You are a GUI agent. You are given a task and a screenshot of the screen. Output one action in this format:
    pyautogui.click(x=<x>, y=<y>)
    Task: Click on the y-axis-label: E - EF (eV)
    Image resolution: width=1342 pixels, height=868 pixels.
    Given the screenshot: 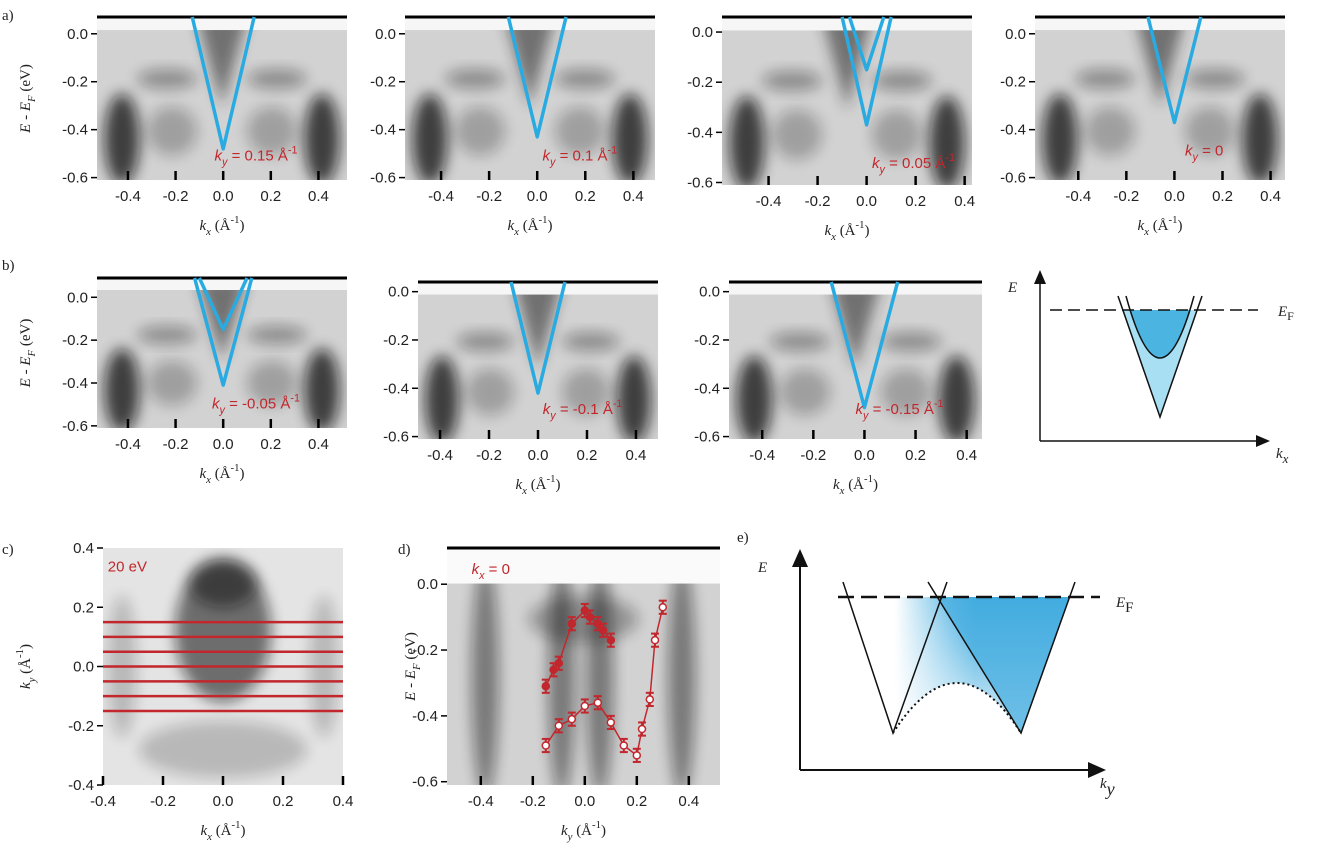 What is the action you would take?
    pyautogui.click(x=28, y=99)
    